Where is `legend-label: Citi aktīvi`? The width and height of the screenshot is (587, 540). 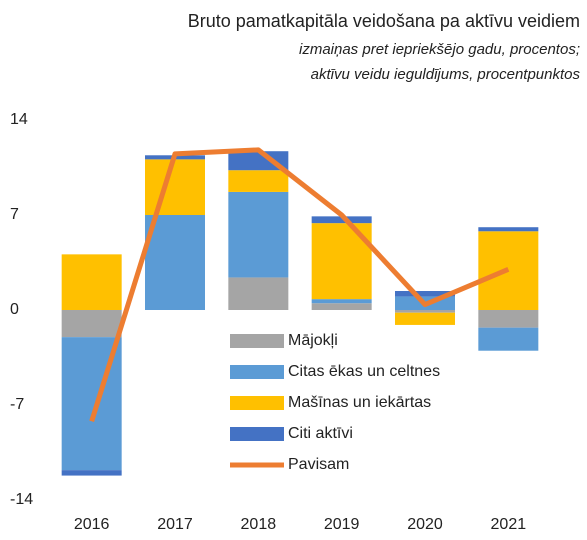
legend-label: Citi aktīvi is located at coordinates (320, 433).